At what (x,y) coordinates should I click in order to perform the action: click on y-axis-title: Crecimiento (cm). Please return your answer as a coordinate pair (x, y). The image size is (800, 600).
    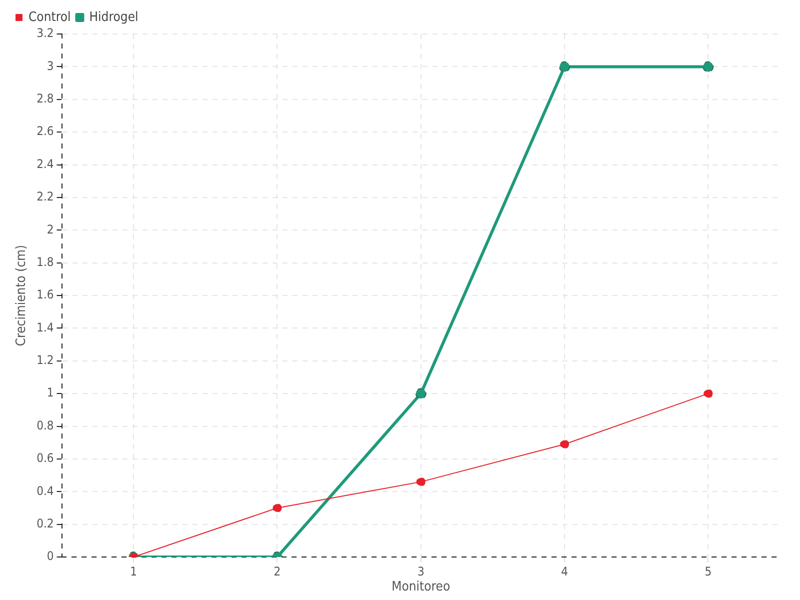
    Looking at the image, I should click on (22, 295).